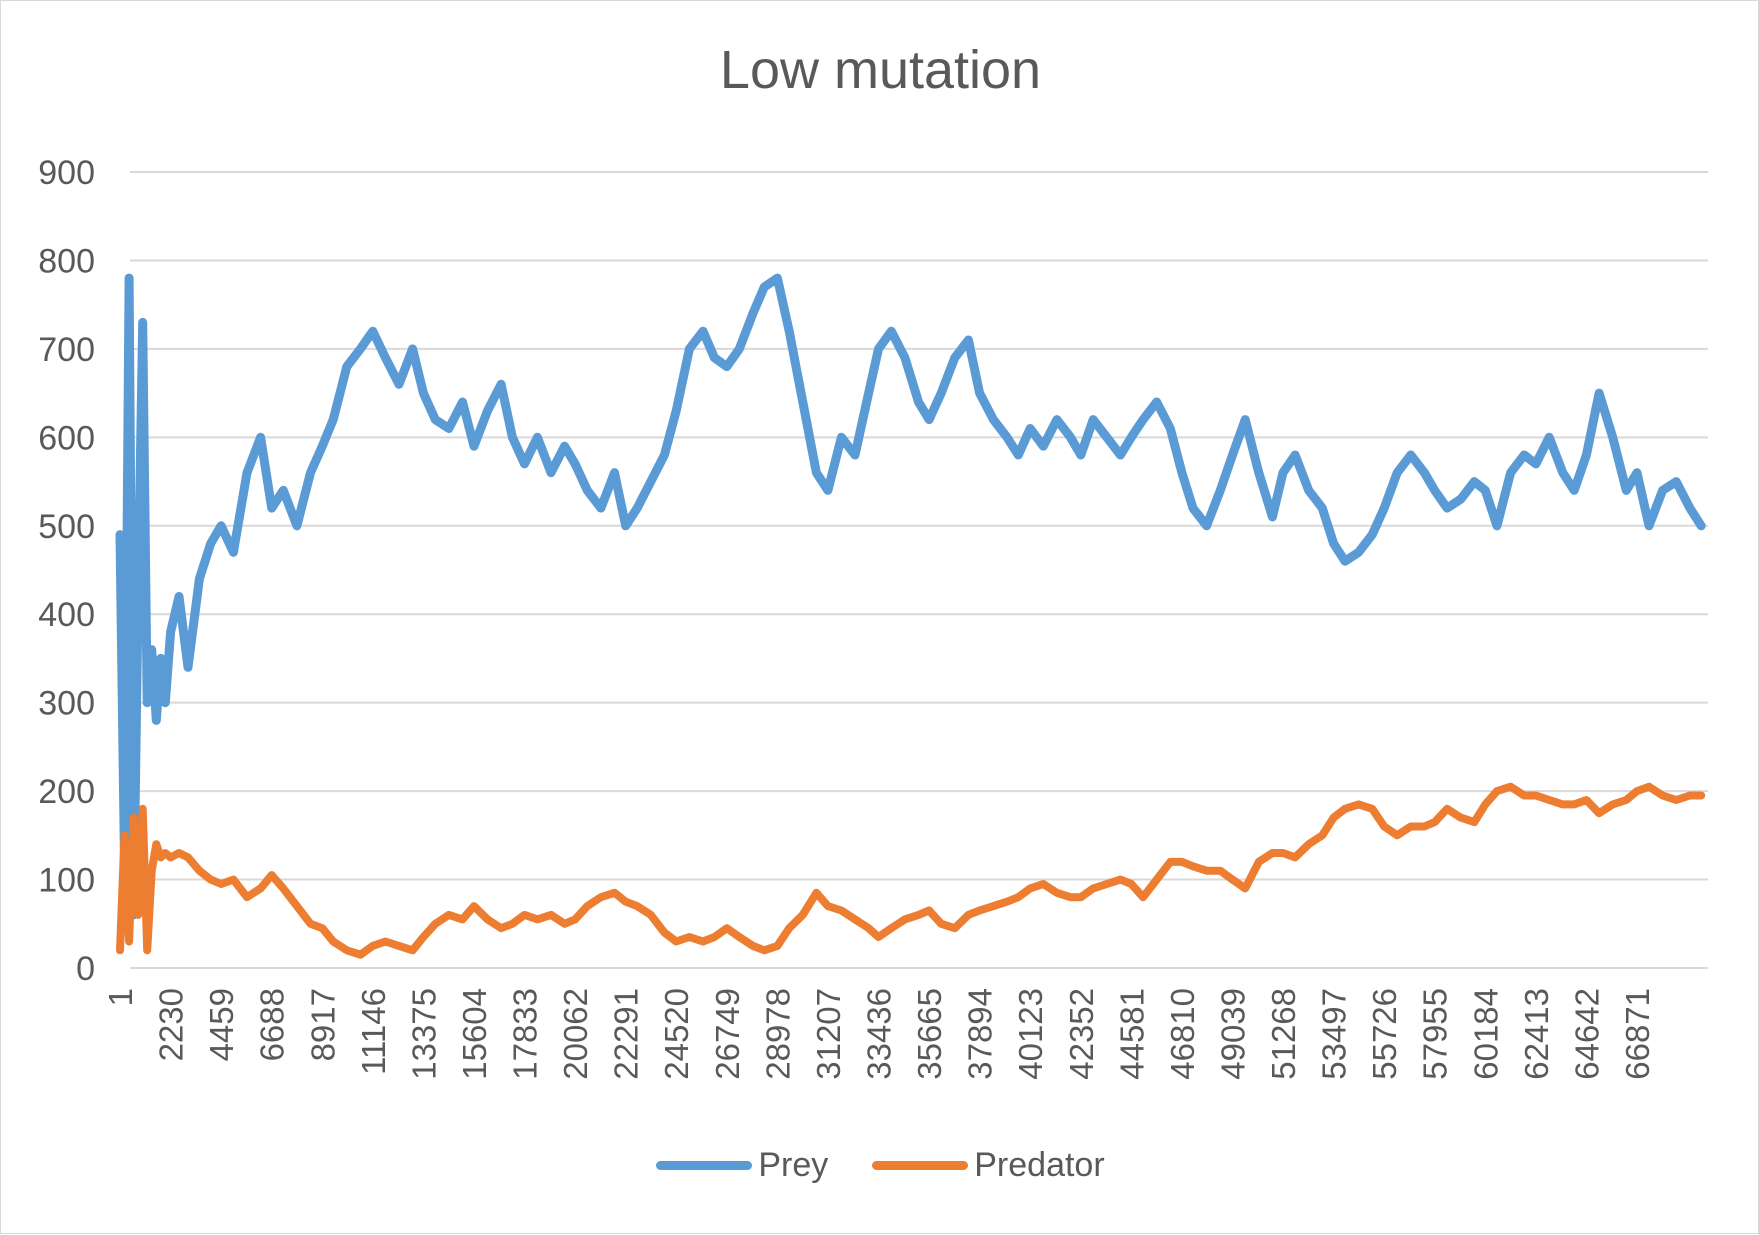  What do you see at coordinates (1485, 1034) in the screenshot?
I see `x-tick-label: 60184` at bounding box center [1485, 1034].